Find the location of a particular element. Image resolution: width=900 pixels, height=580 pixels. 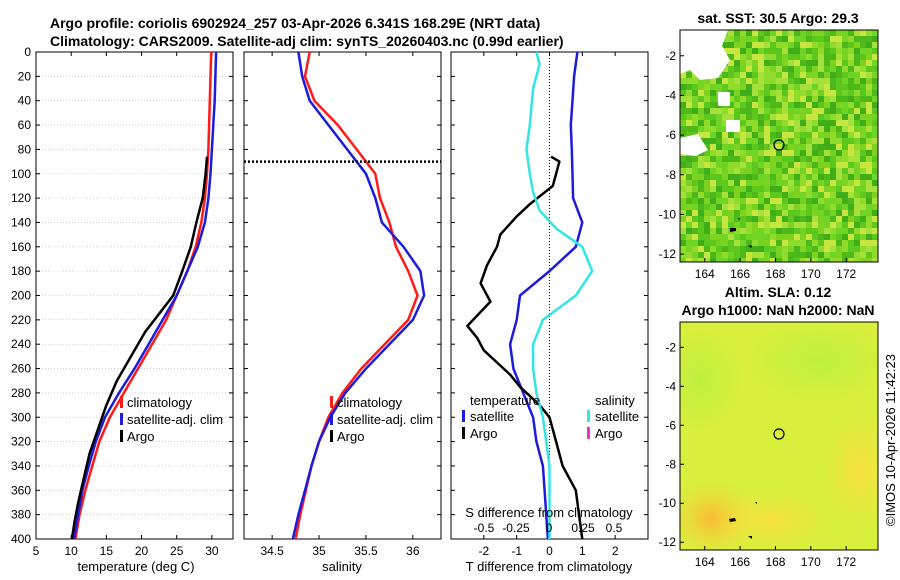

legend-swatch-satellite is located at coordinates (331, 419).